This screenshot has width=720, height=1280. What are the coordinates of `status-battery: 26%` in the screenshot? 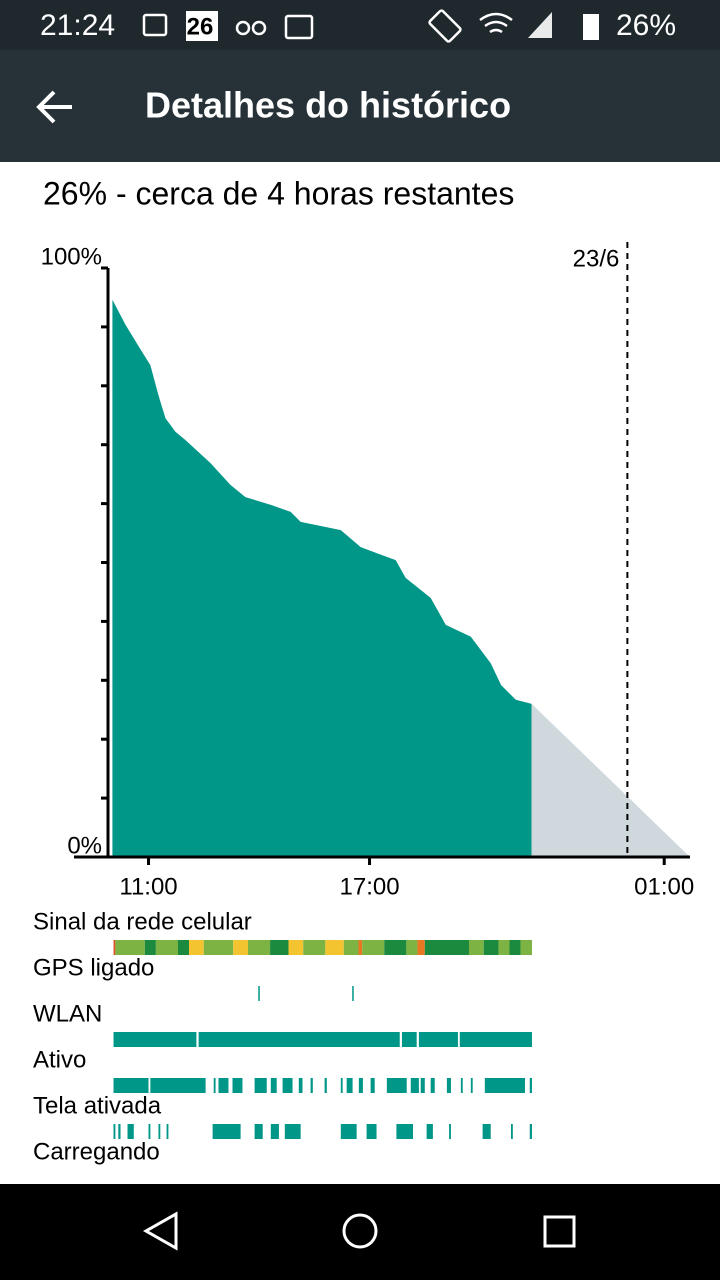 It's located at (646, 25).